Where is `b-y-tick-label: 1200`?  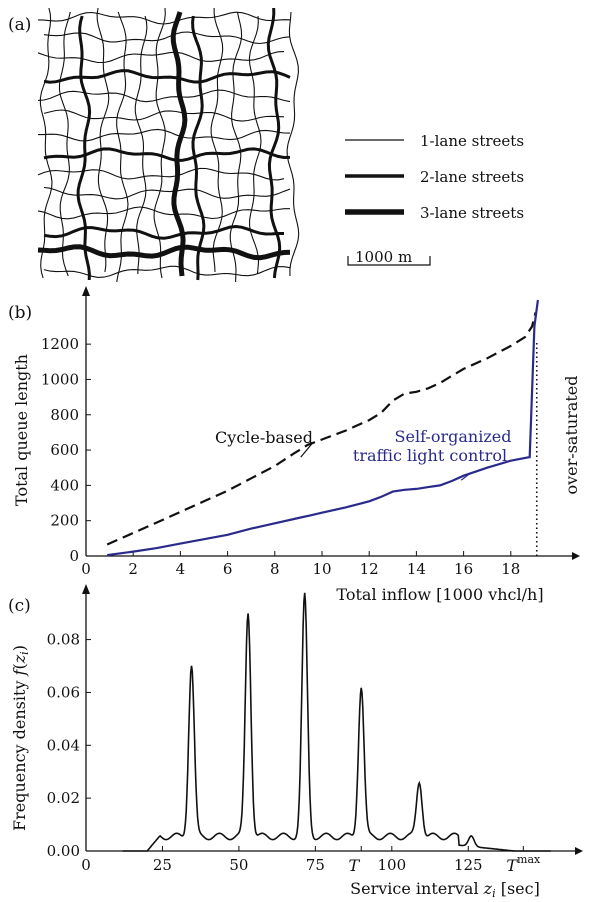
b-y-tick-label: 1200 is located at coordinates (60, 344).